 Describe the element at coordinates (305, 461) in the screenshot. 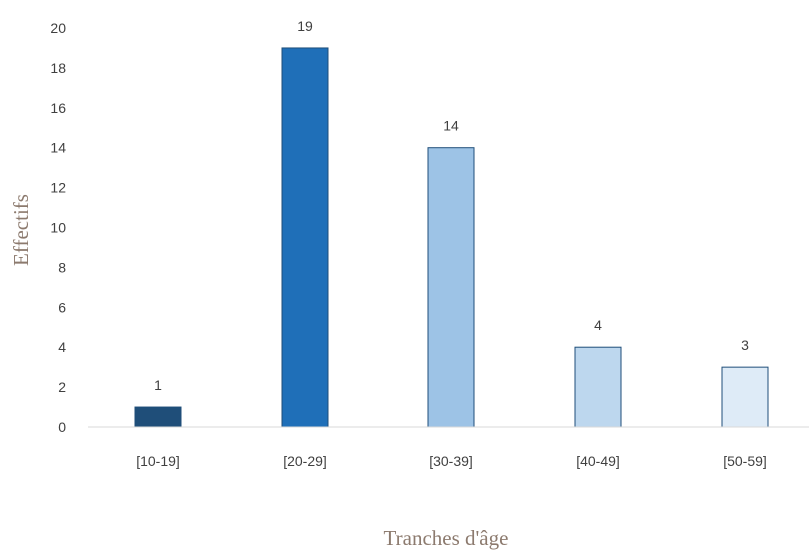

I see `x-tick-label: [20-29]` at that location.